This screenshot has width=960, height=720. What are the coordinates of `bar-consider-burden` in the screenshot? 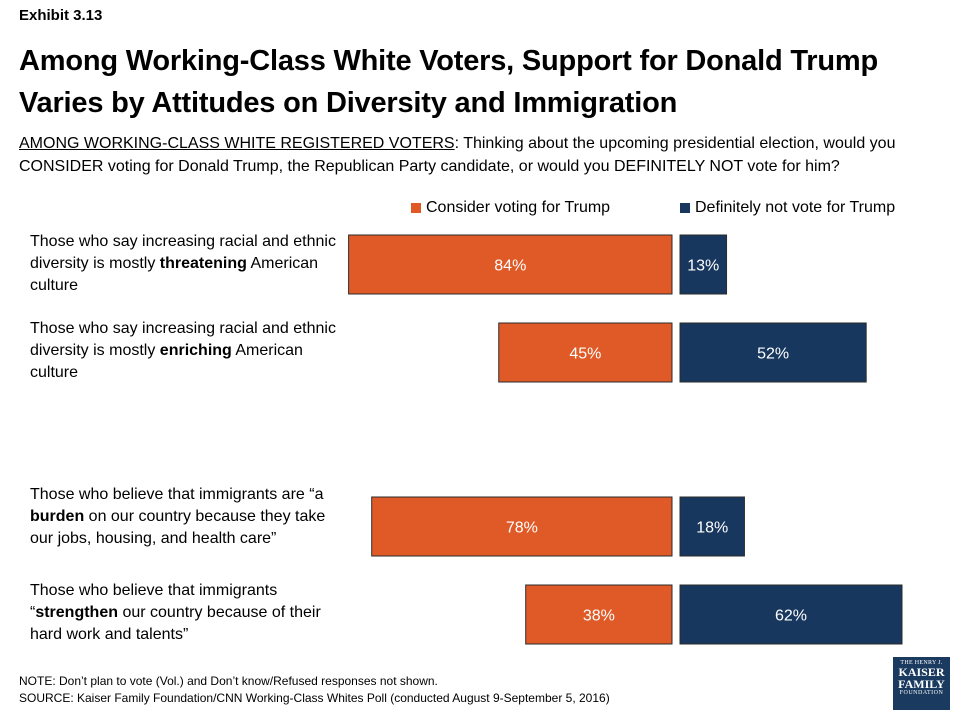 It's located at (522, 526).